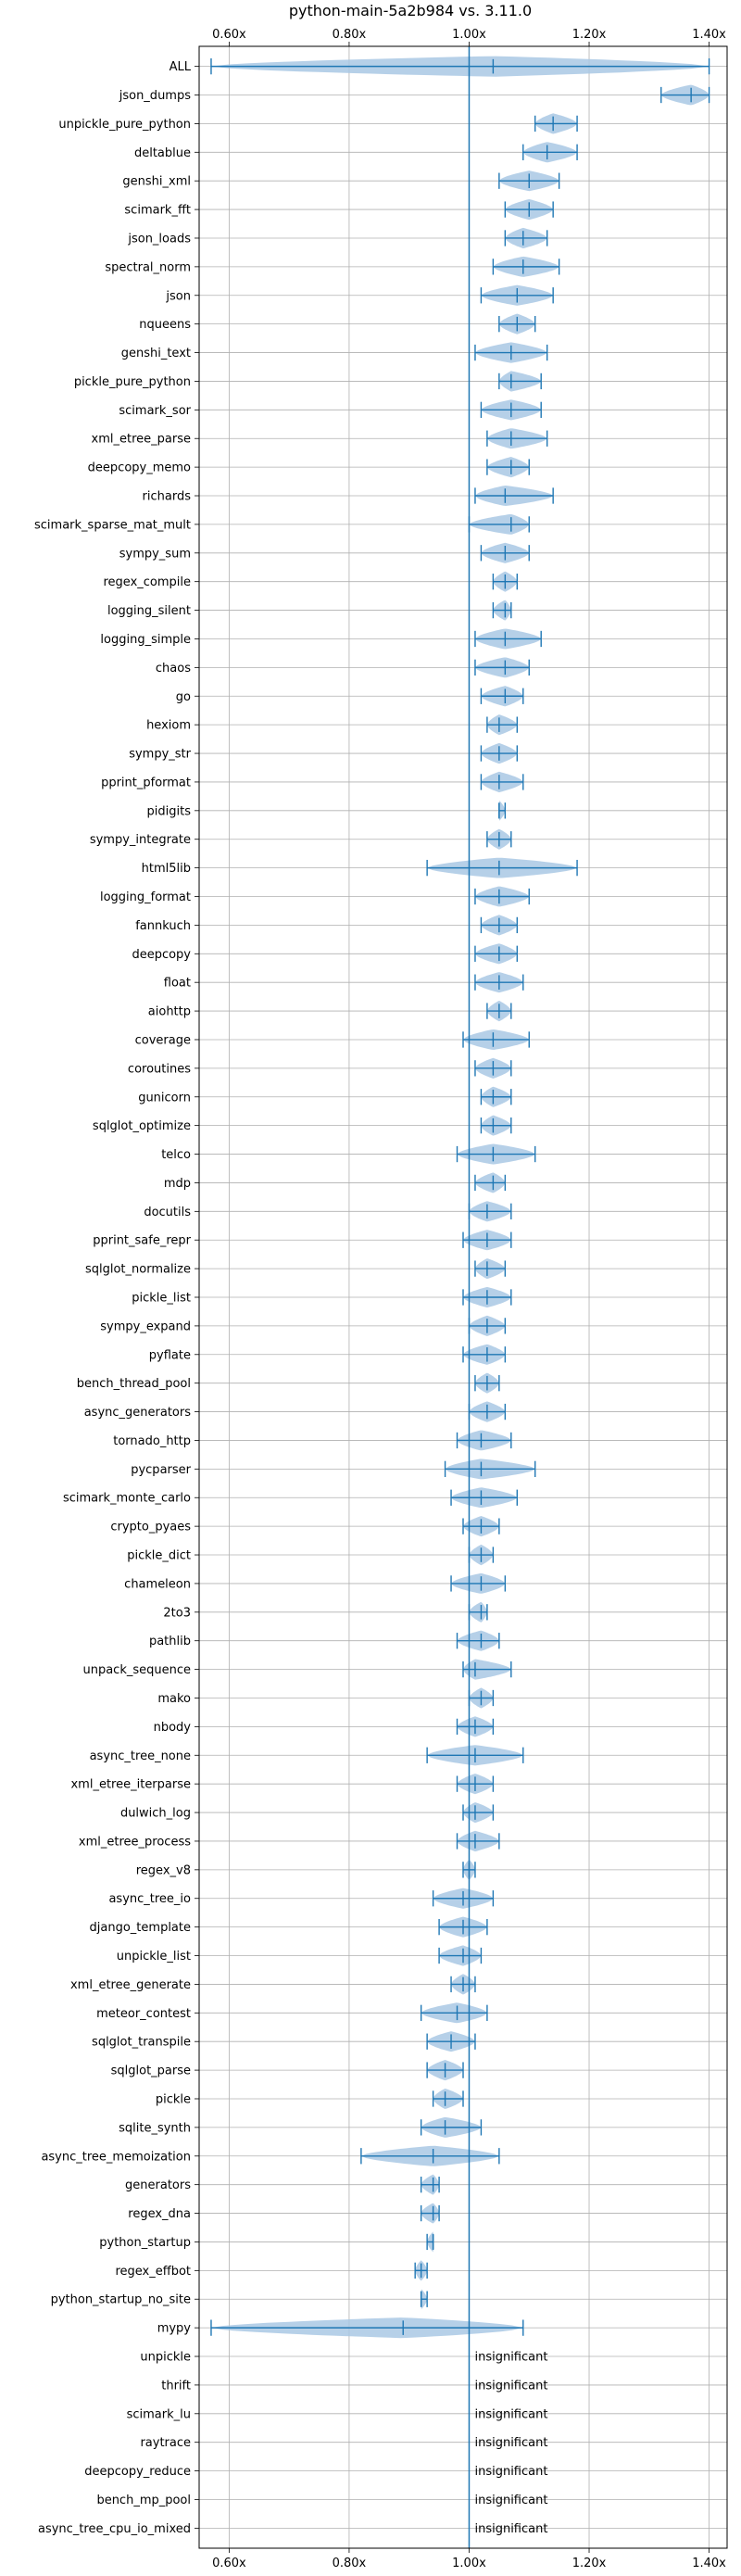 The height and width of the screenshot is (2576, 741). Describe the element at coordinates (709, 35) in the screenshot. I see `x-tick-label-top: 1.40x` at that location.